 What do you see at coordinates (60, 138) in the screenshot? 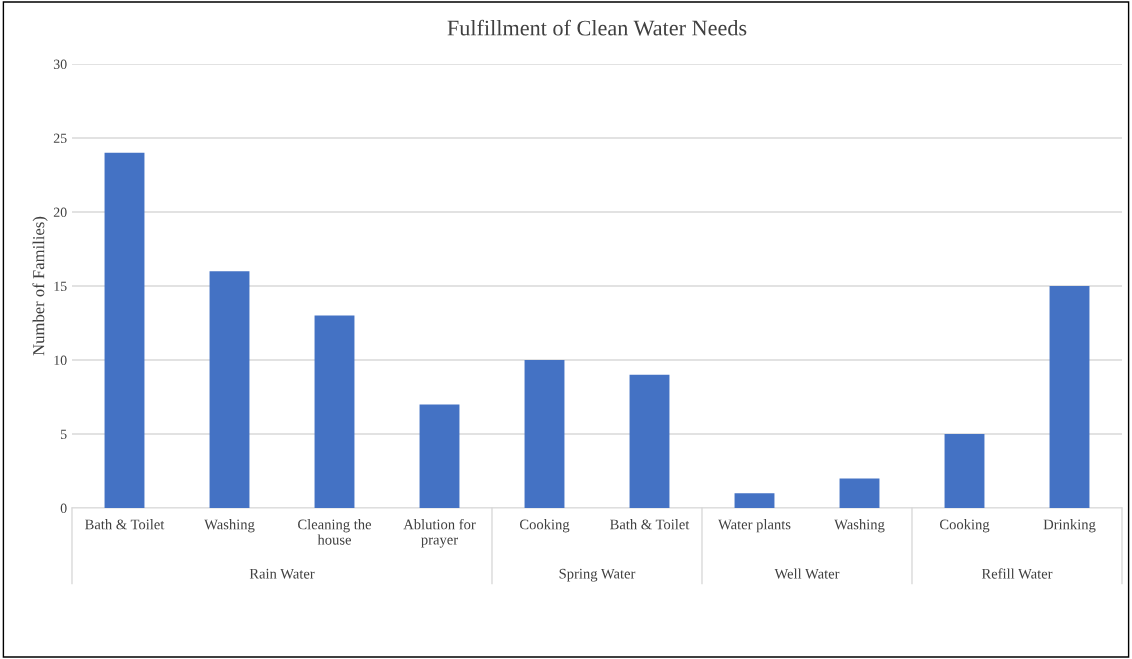
I see `y-tick-label: 25` at bounding box center [60, 138].